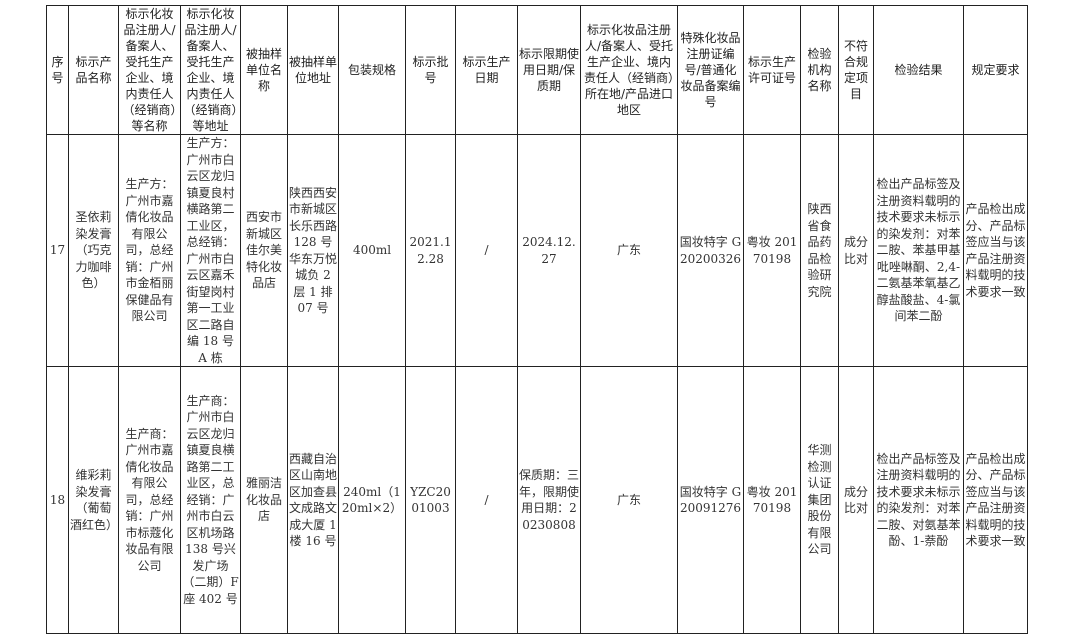  What do you see at coordinates (93, 250) in the screenshot?
I see `table-cell: 圣依莉染发膏（巧克力咖啡色）` at bounding box center [93, 250].